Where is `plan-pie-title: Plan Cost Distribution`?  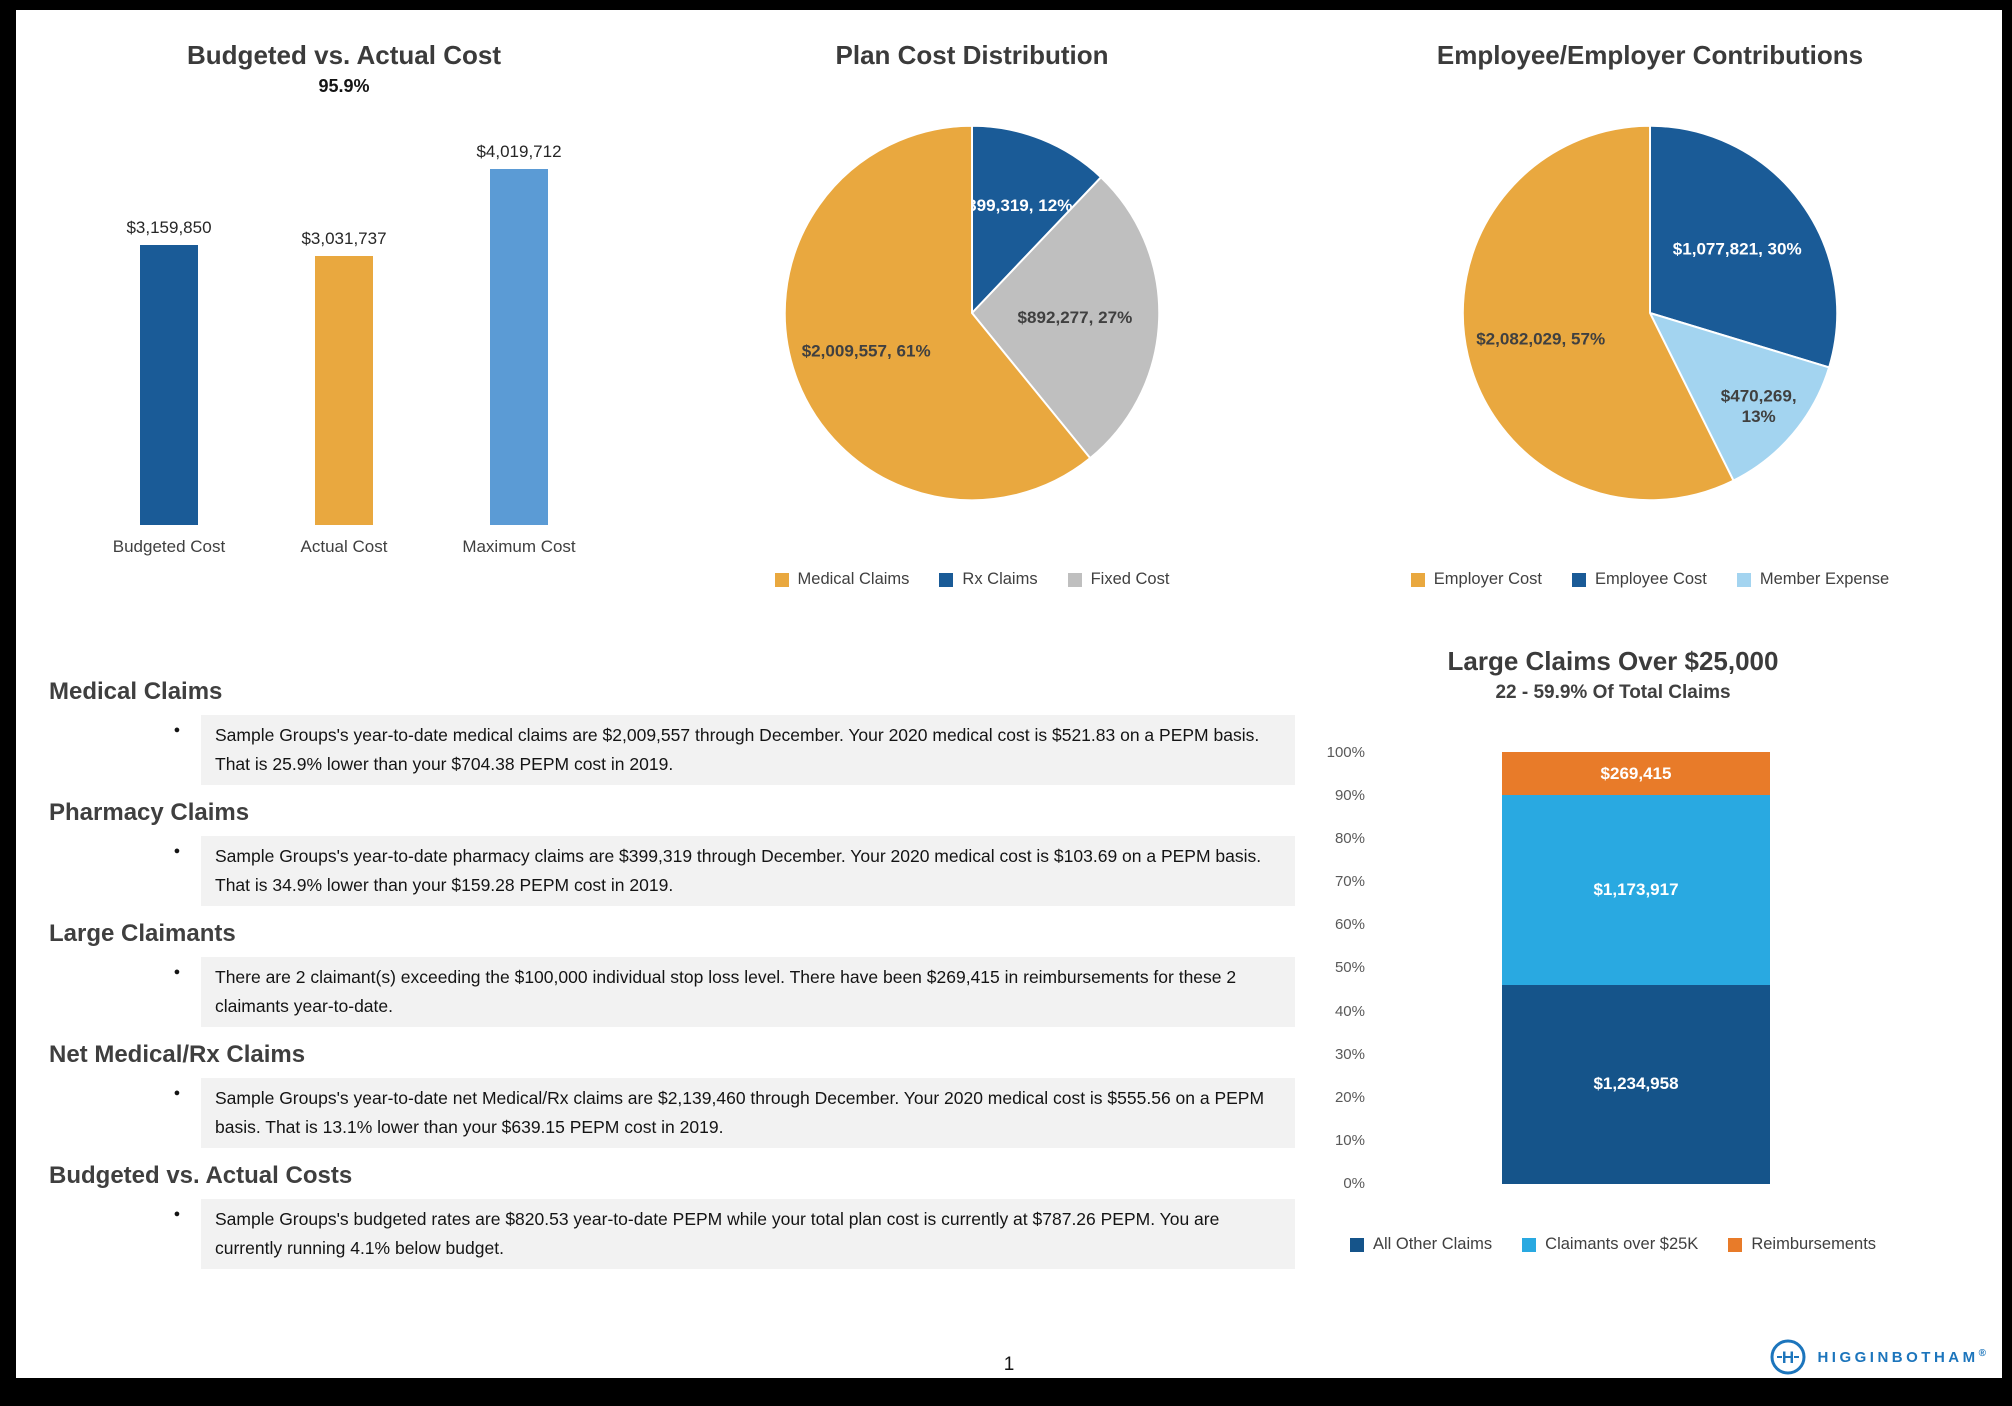
plan-pie-title: Plan Cost Distribution is located at coordinates (972, 55).